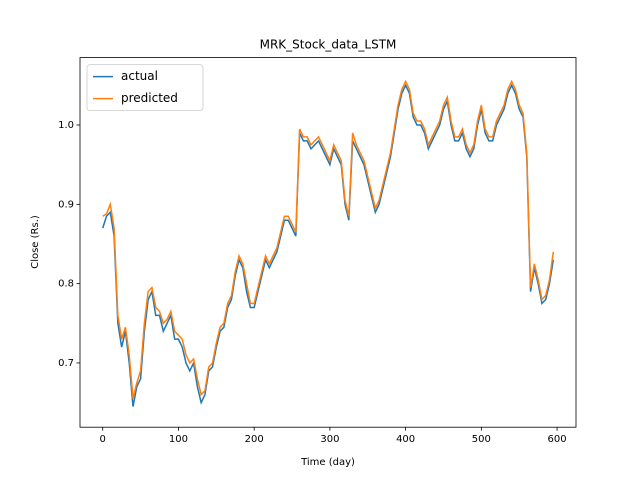  Describe the element at coordinates (329, 439) in the screenshot. I see `x-tick-label: 300` at that location.